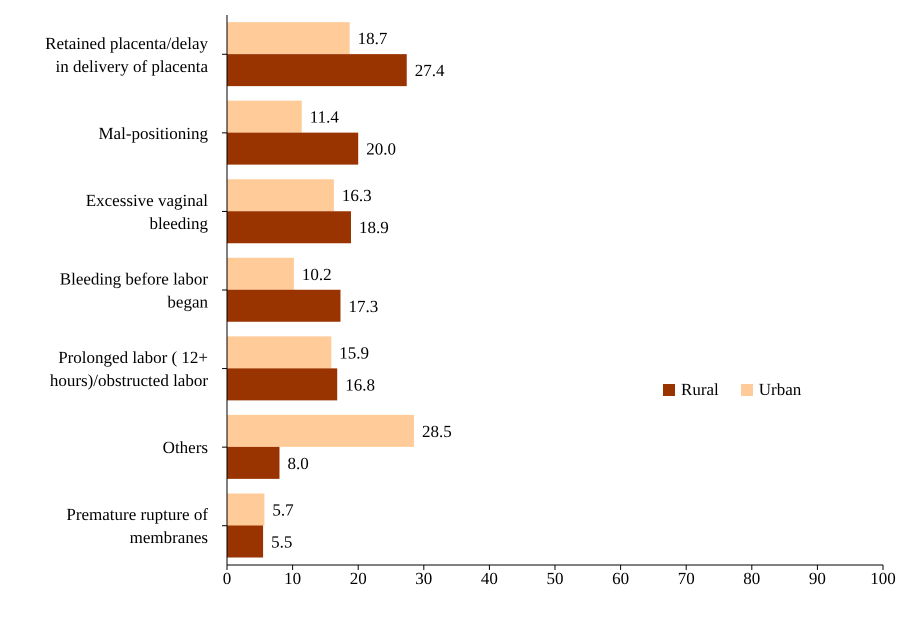 The image size is (900, 633). Describe the element at coordinates (363, 306) in the screenshot. I see `data-label: 17.3` at that location.